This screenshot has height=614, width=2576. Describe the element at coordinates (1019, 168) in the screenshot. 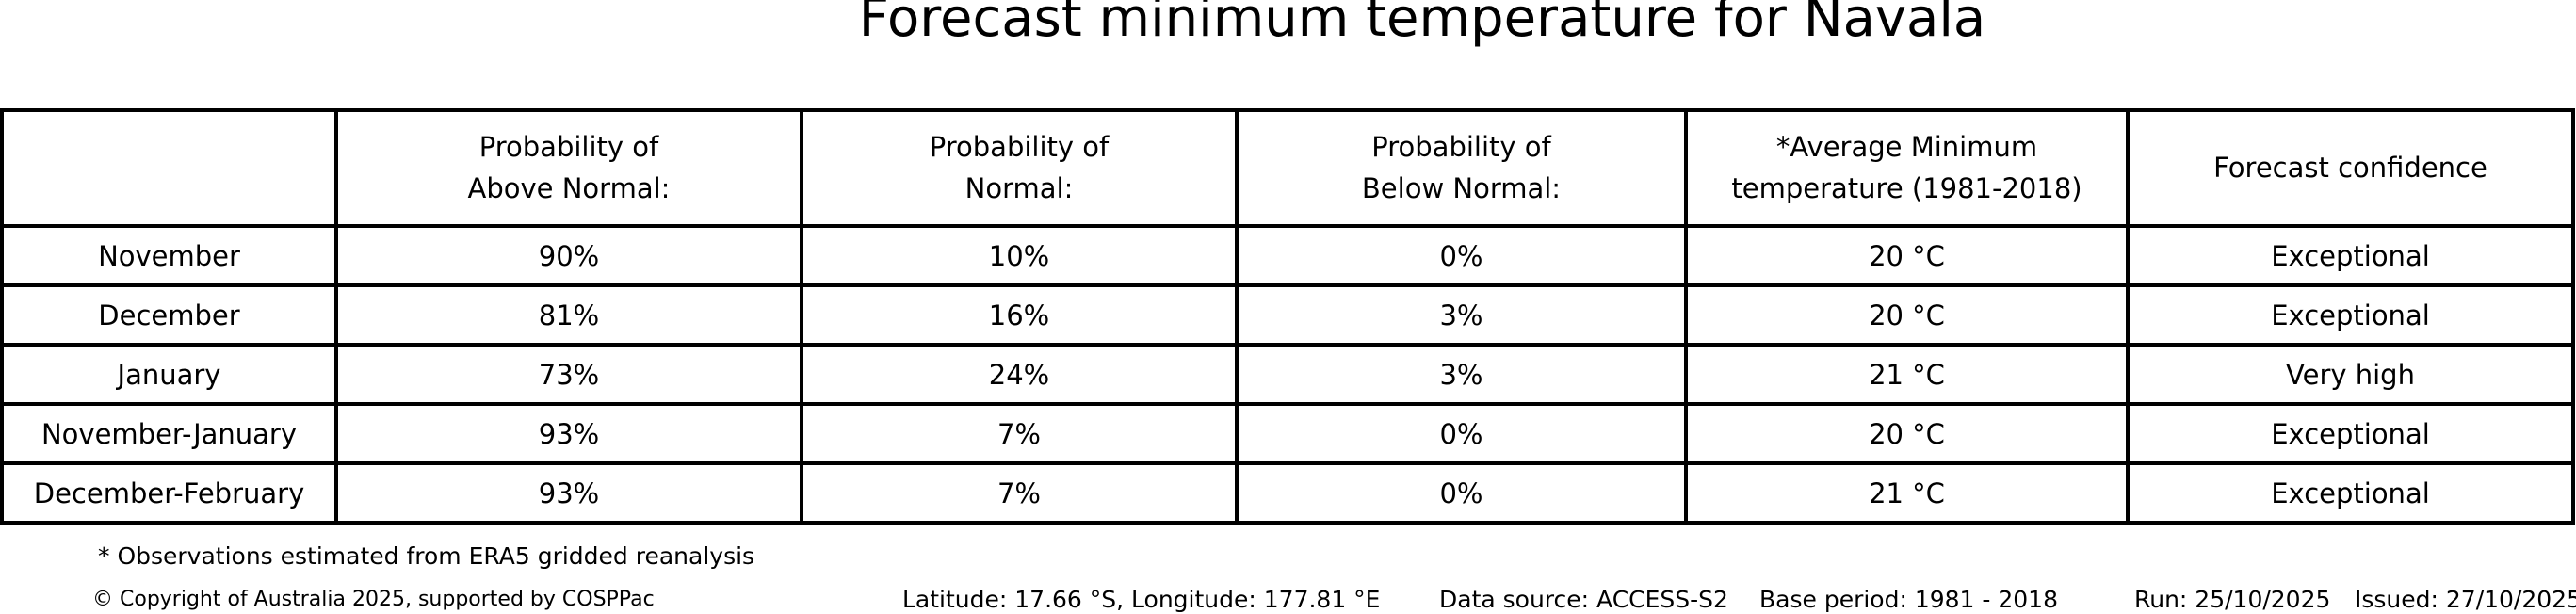

I see `col-header-prob-normal: Probability of Normal:` at that location.